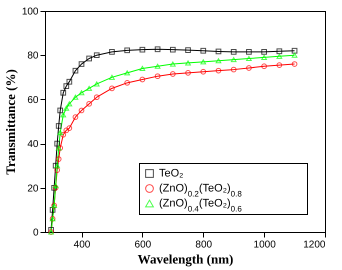 This screenshot has height=270, width=342. What do you see at coordinates (33, 144) in the screenshot?
I see `y-tick-label: 40` at bounding box center [33, 144].